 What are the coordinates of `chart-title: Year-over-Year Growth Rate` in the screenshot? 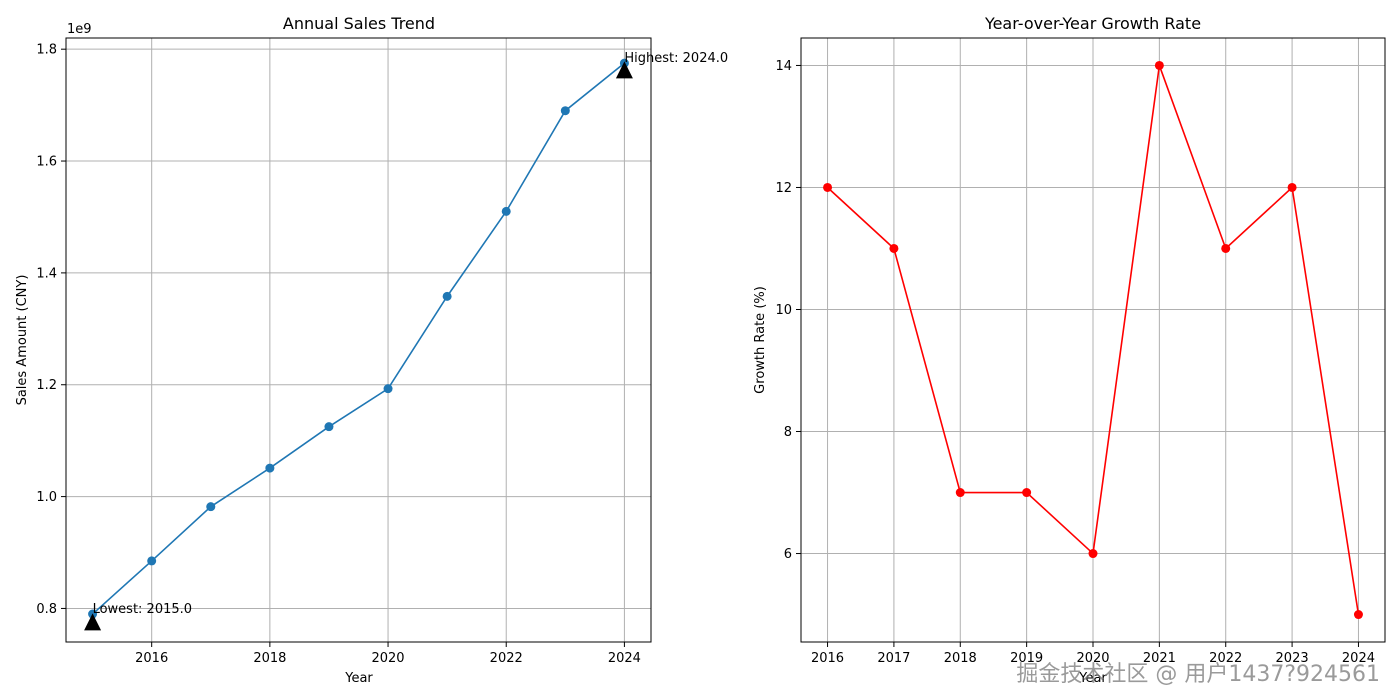 It's located at (1092, 23).